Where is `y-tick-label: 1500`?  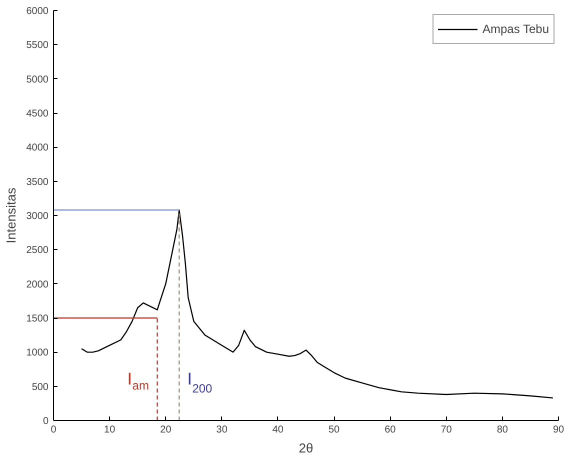
y-tick-label: 1500 is located at coordinates (37, 319).